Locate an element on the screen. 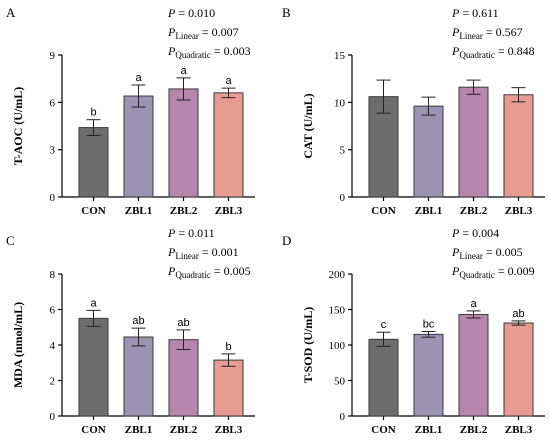 The image size is (550, 442). p-value: = 0.004 is located at coordinates (479, 233).